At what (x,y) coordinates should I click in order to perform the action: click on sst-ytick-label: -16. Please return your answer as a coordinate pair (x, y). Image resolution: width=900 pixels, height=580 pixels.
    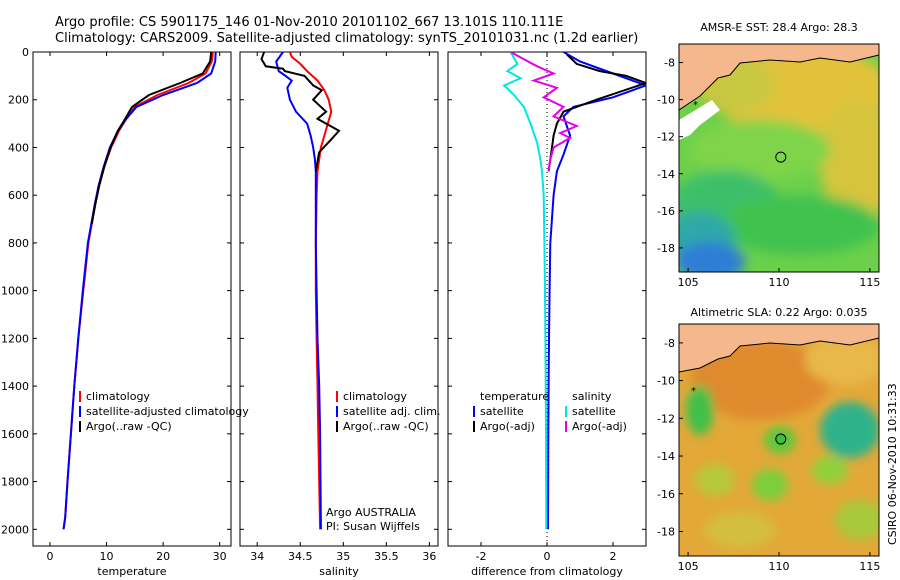
    Looking at the image, I should click on (666, 211).